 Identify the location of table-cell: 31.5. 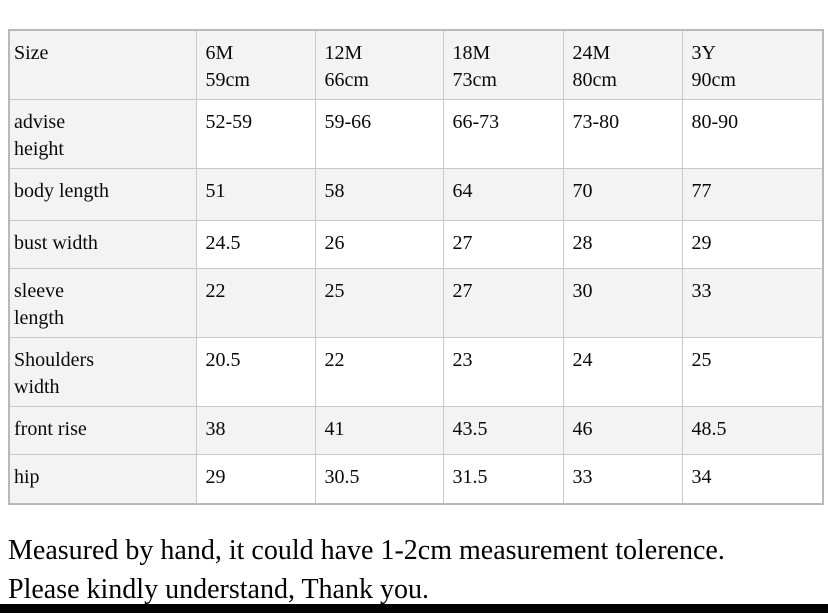
(503, 479).